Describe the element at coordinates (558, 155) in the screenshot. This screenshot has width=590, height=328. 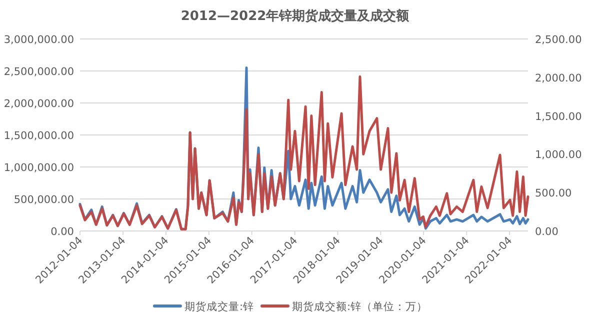
I see `y2-tick-label: 1,000.00` at that location.